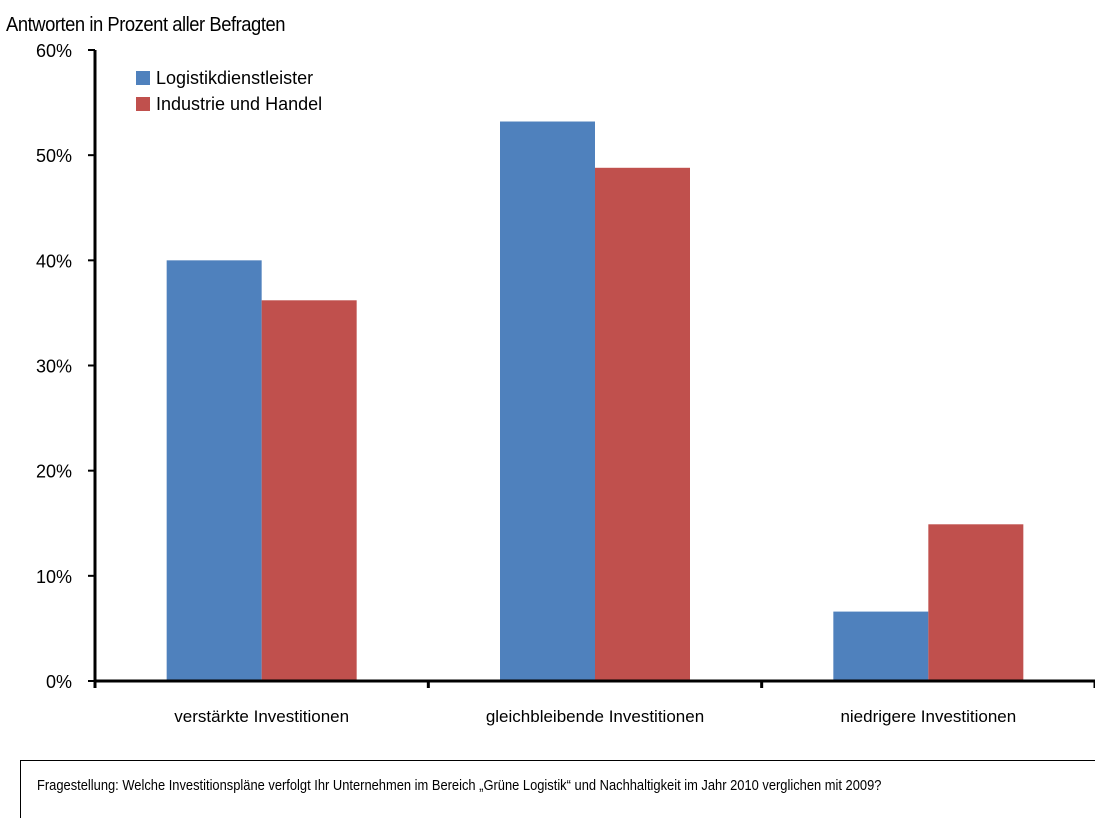 The width and height of the screenshot is (1095, 818). What do you see at coordinates (234, 78) in the screenshot?
I see `legend-label: Logistikdienstleister` at bounding box center [234, 78].